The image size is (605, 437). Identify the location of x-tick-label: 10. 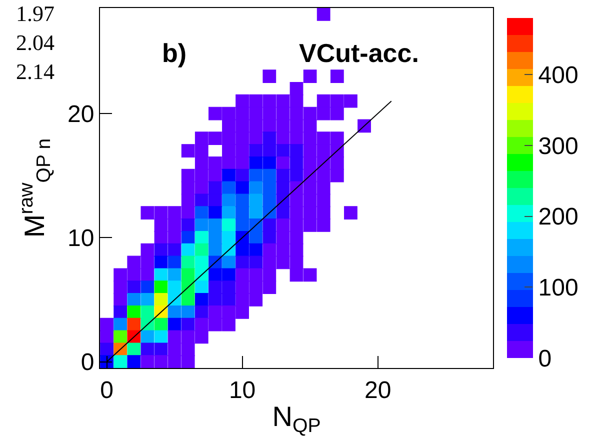
(242, 390).